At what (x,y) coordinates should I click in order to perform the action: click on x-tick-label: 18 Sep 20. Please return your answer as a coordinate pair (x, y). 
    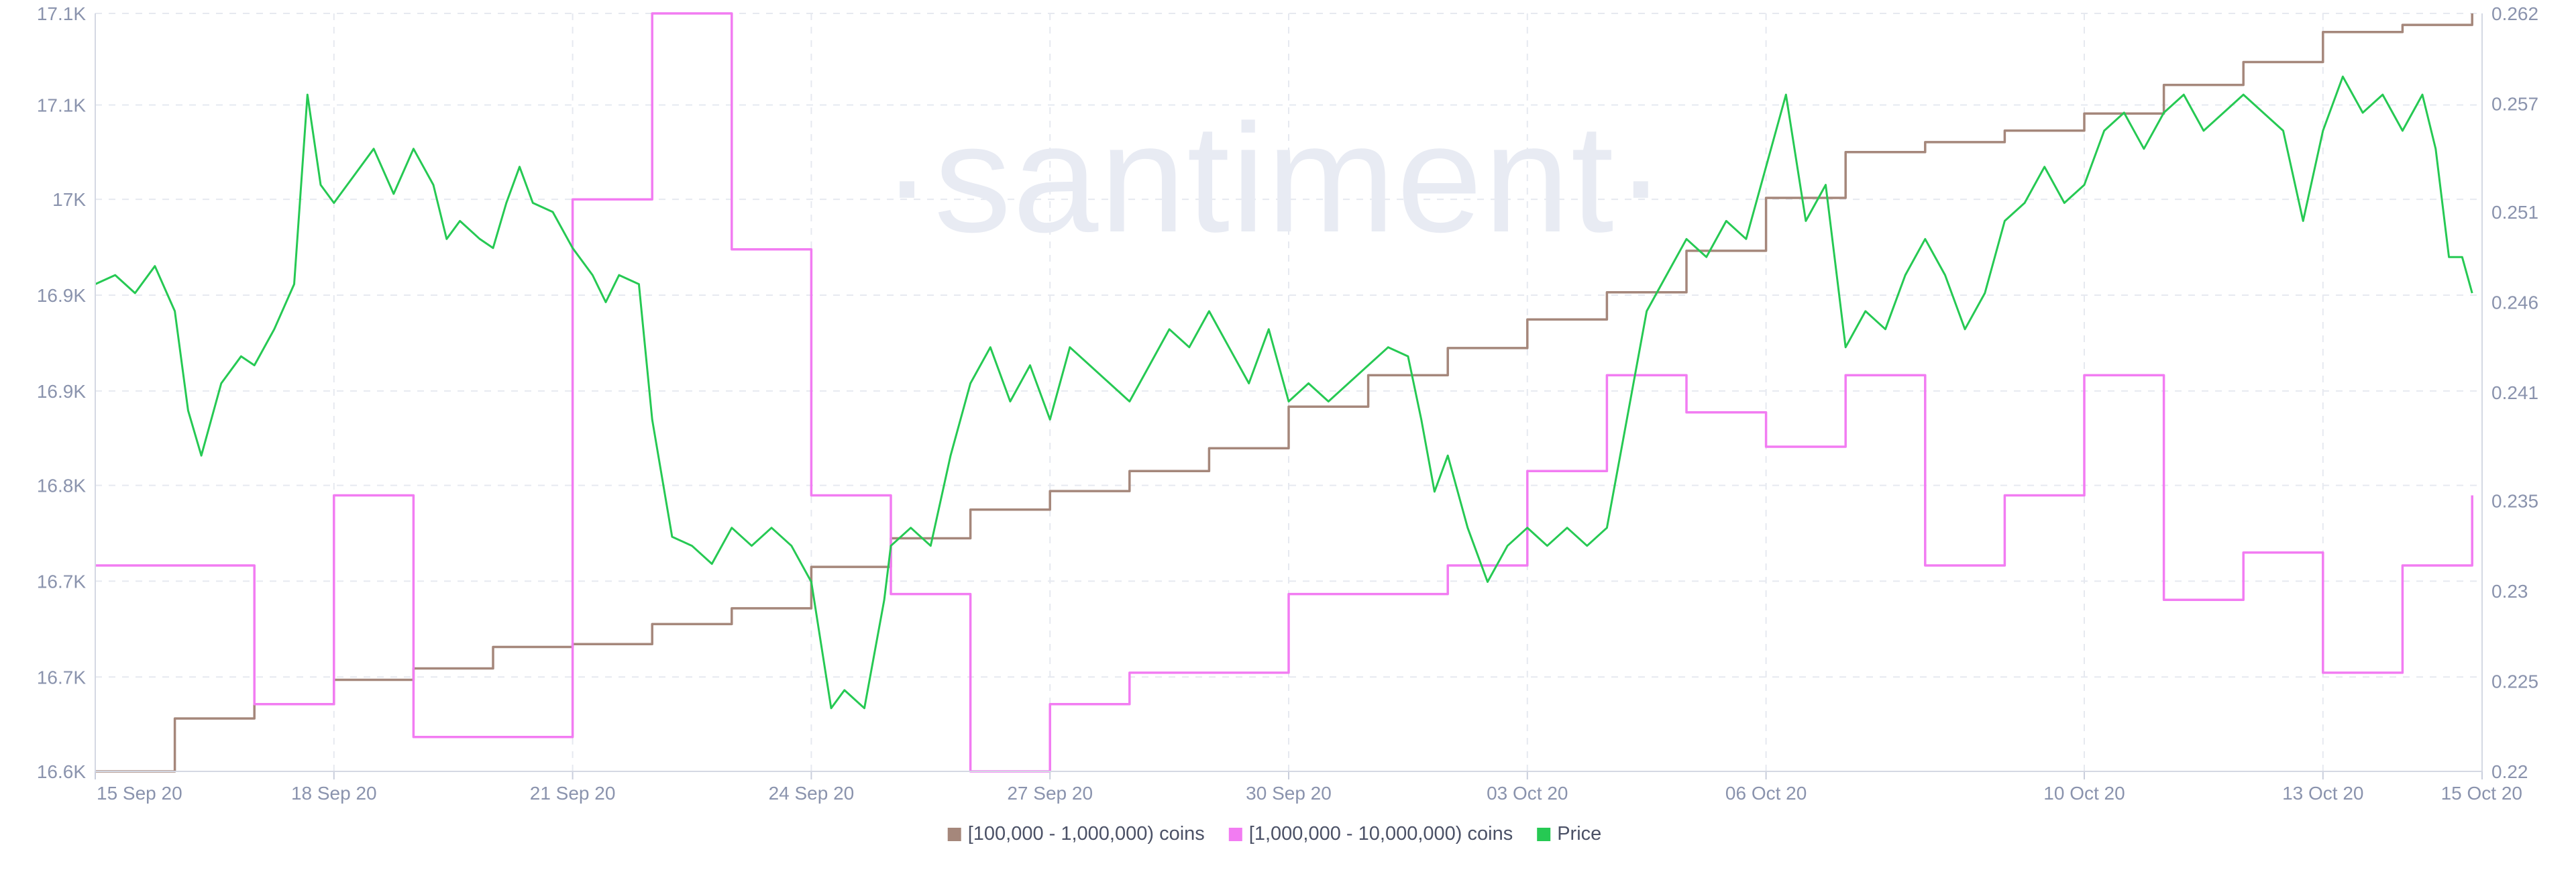
    Looking at the image, I should click on (334, 793).